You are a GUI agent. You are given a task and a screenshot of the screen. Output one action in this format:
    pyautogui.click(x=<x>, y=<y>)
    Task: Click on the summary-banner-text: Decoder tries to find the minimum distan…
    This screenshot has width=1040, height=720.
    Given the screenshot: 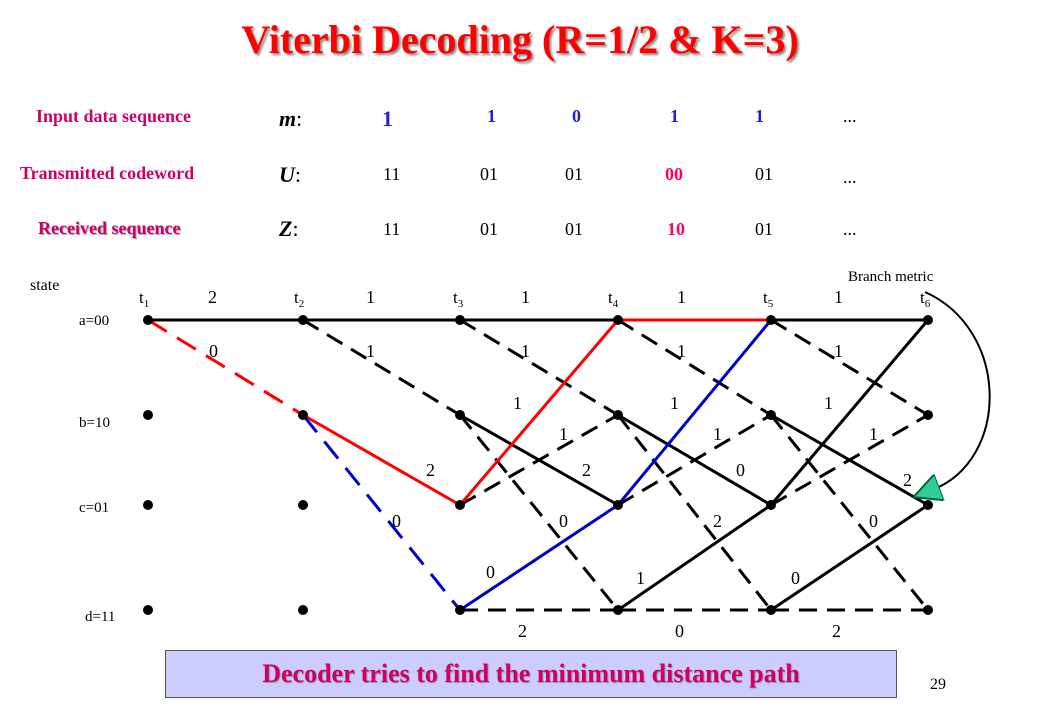 What is the action you would take?
    pyautogui.click(x=531, y=673)
    